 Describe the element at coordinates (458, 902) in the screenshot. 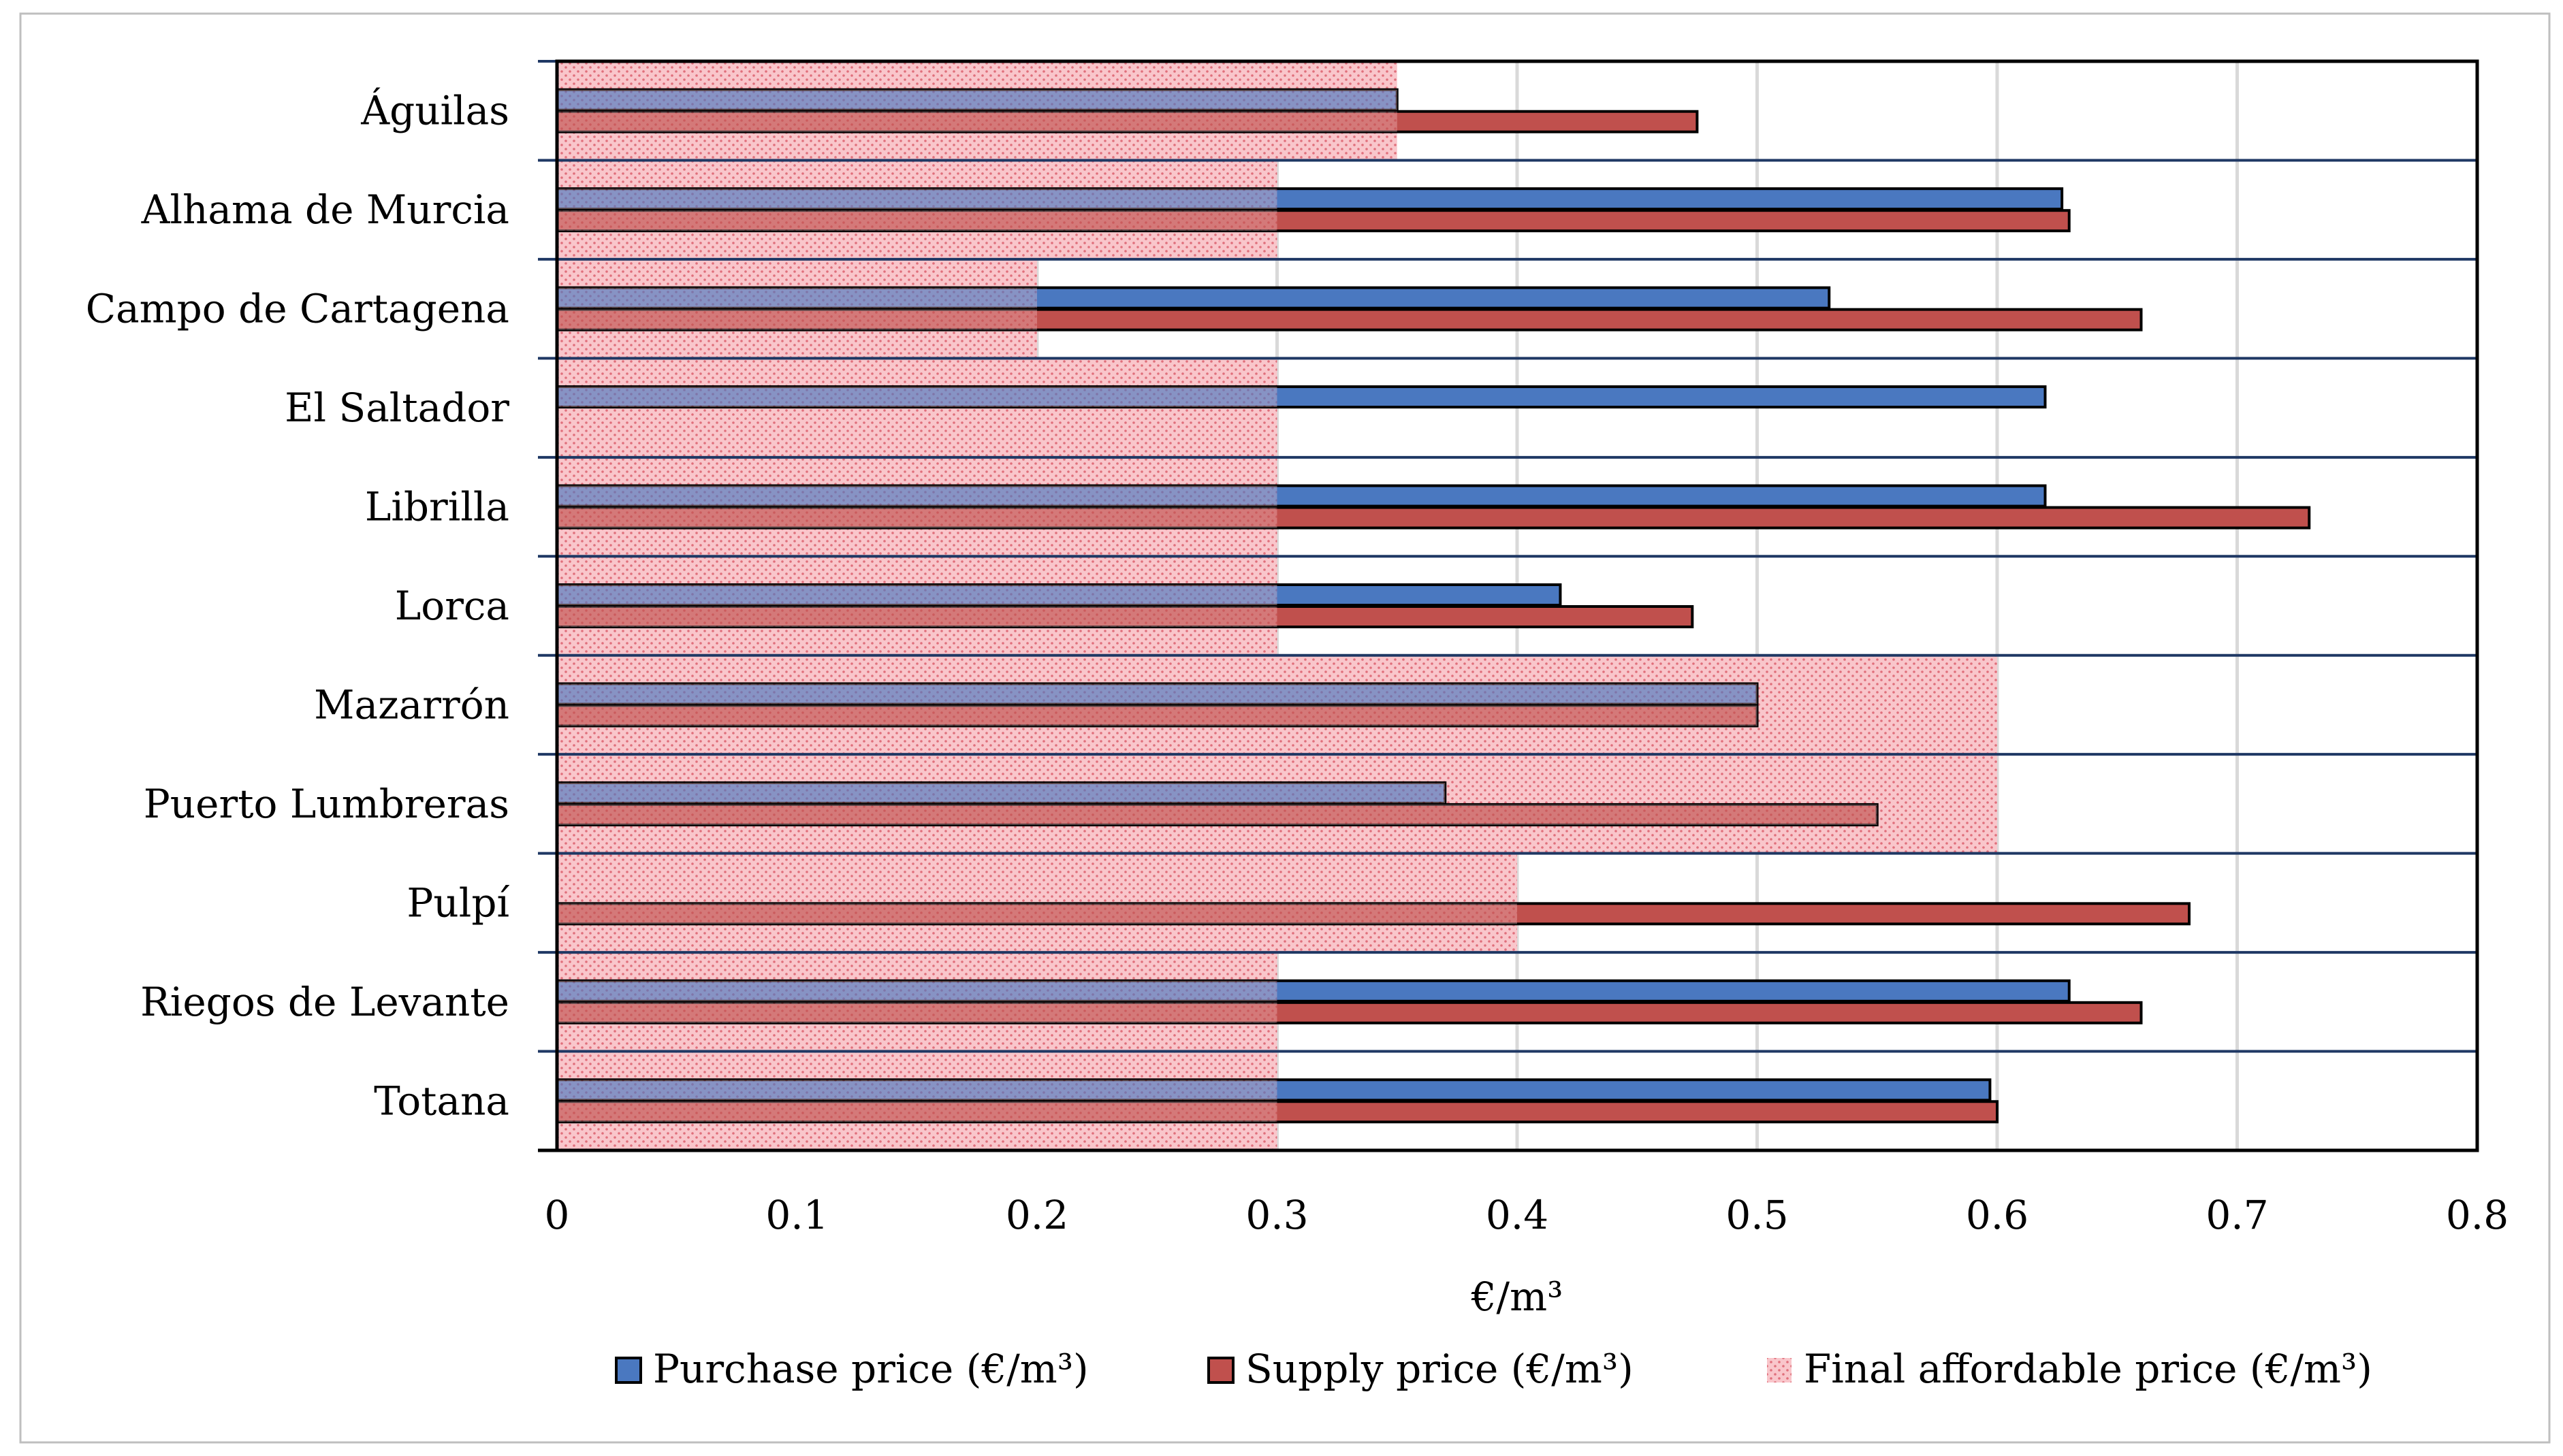

I see `category-label: Pulpí` at that location.